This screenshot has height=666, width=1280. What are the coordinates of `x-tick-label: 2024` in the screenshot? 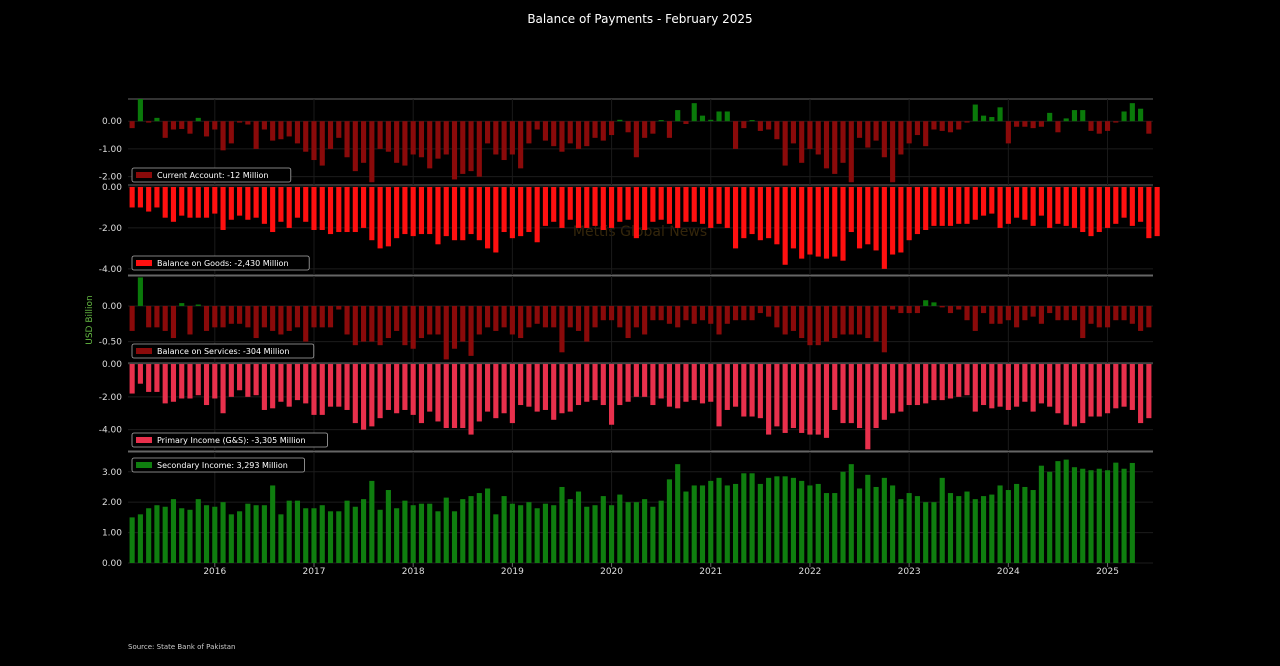 It's located at (1008, 572).